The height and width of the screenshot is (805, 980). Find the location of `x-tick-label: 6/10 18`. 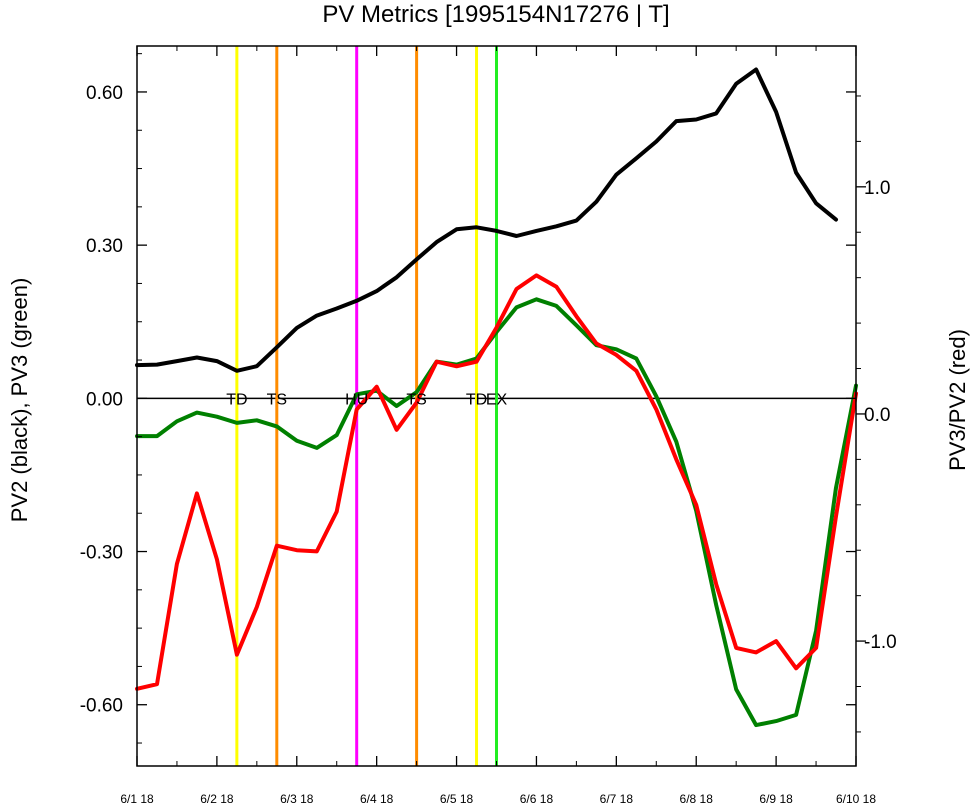

x-tick-label: 6/10 18 is located at coordinates (856, 798).